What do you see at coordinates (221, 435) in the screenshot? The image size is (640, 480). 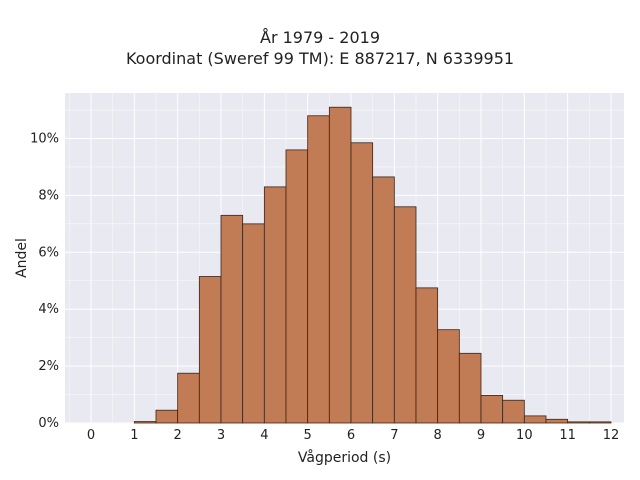 I see `x-tick-label: 3` at bounding box center [221, 435].